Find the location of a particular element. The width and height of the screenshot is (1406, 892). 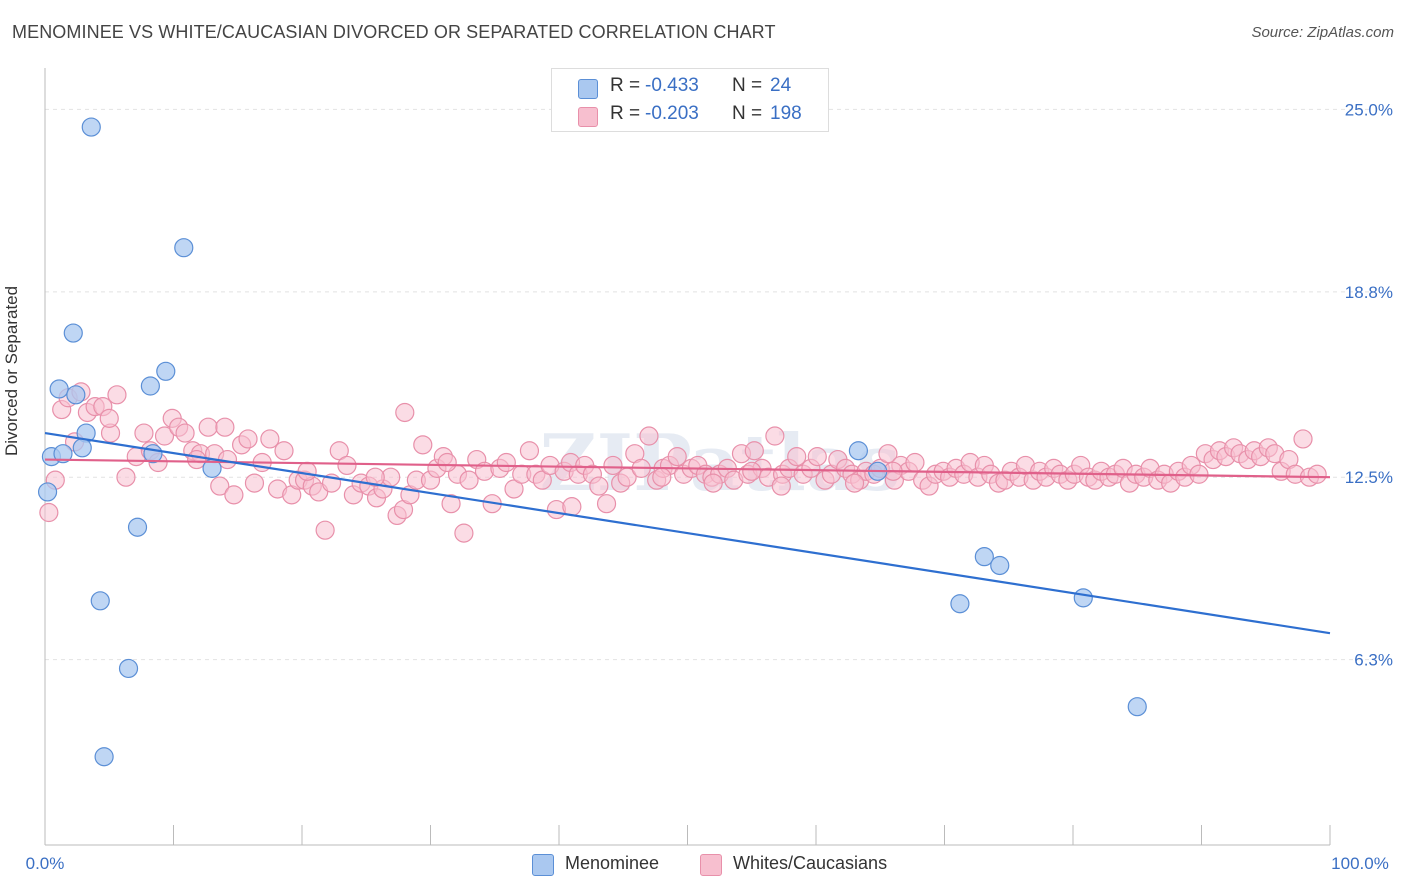

bottom-legend-swatch-pink is located at coordinates (711, 865).